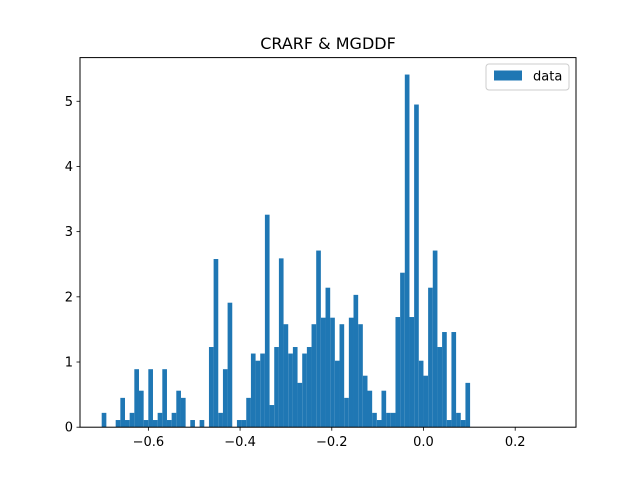 Image resolution: width=640 pixels, height=484 pixels. Describe the element at coordinates (69, 102) in the screenshot. I see `y-tick-label: 5` at that location.